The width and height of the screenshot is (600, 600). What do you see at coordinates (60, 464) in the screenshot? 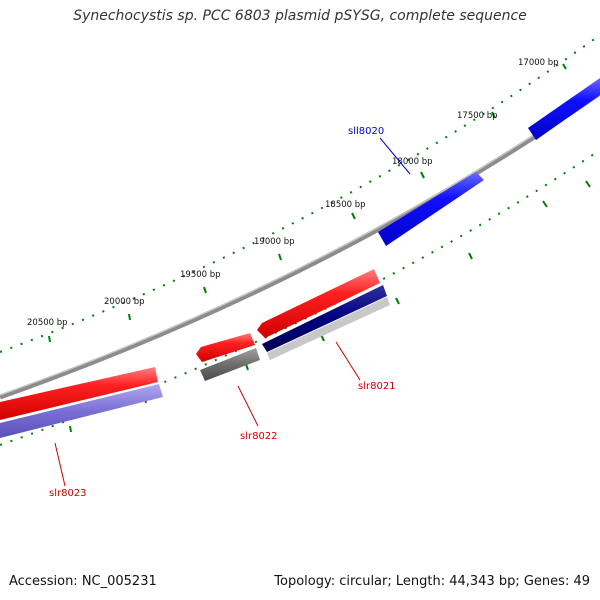
I see `leader-line-slr8023` at bounding box center [60, 464].